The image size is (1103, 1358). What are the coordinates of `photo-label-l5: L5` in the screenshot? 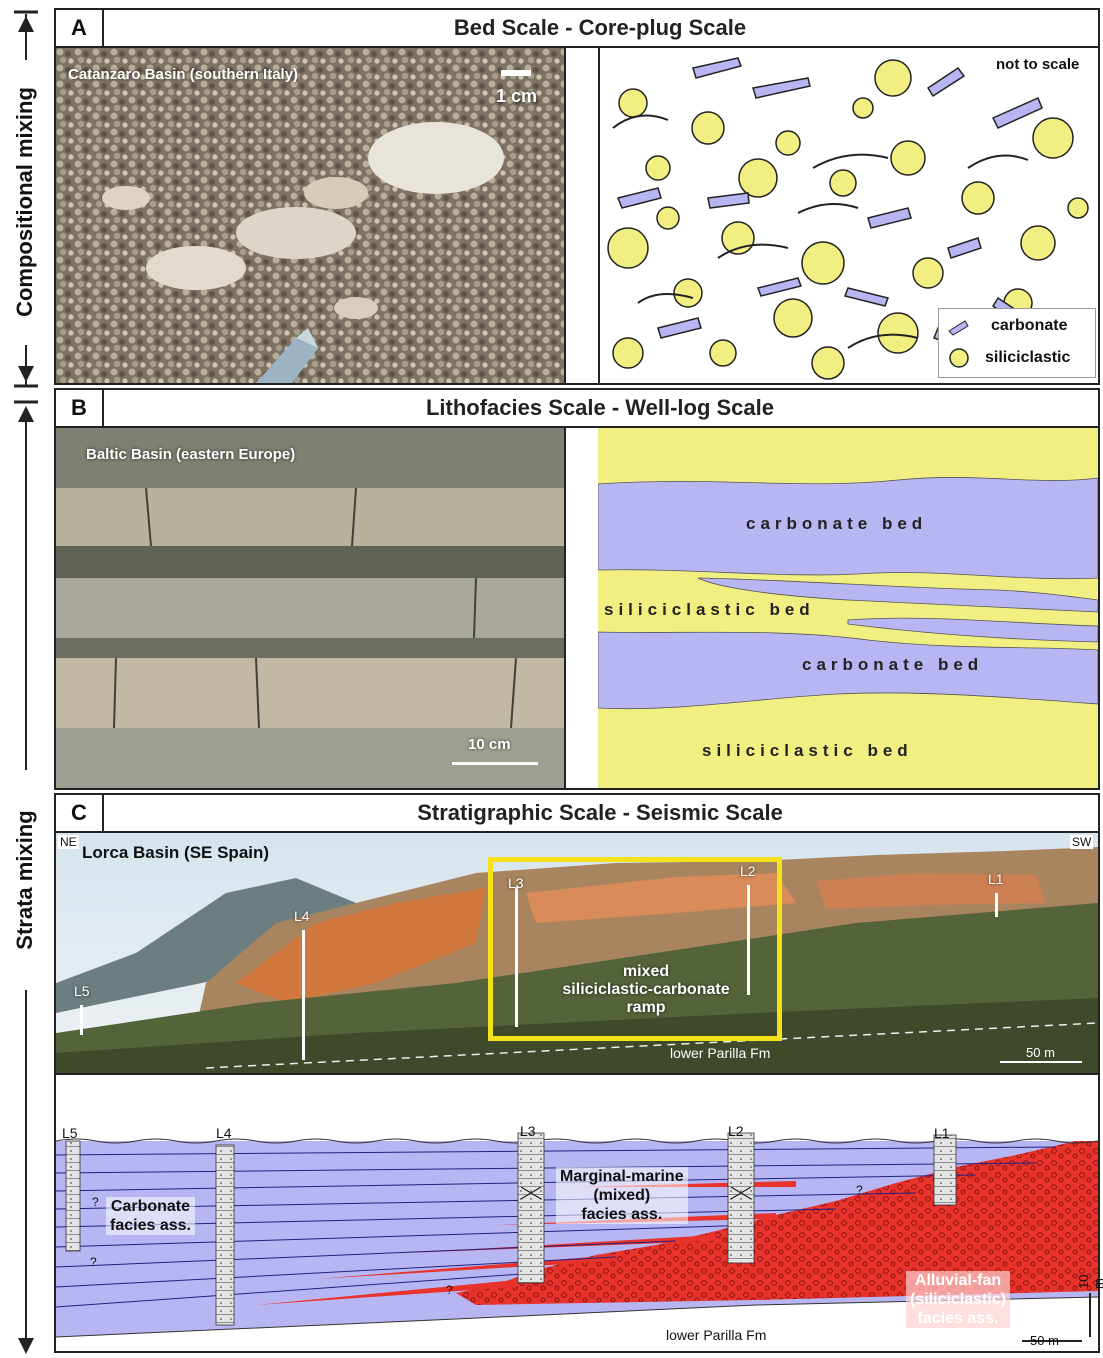 It's located at (82, 991).